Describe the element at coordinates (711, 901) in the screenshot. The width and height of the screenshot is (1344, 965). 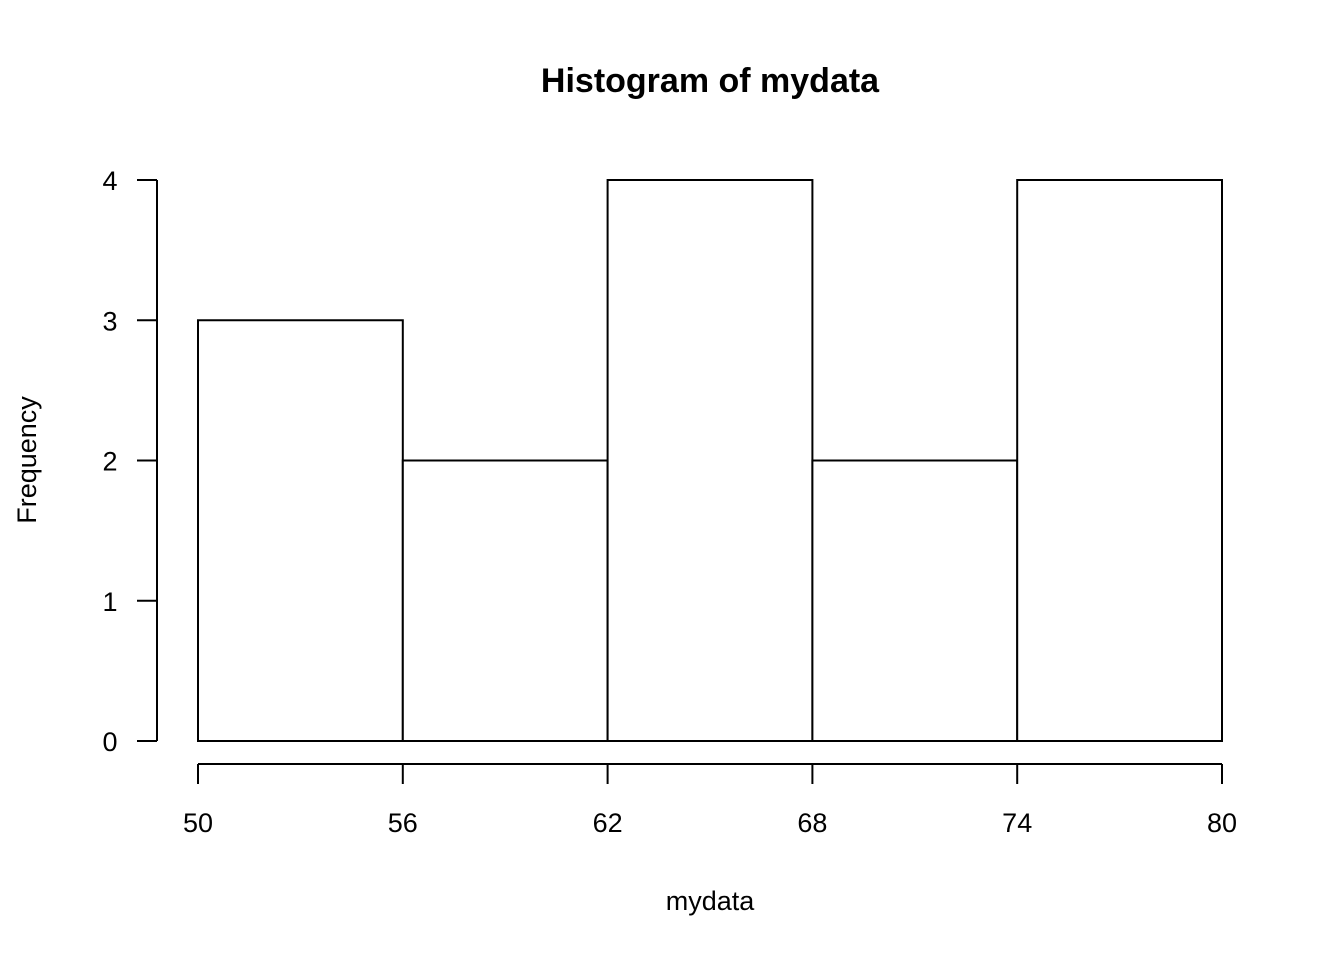
I see `x-axis-label: mydata` at that location.